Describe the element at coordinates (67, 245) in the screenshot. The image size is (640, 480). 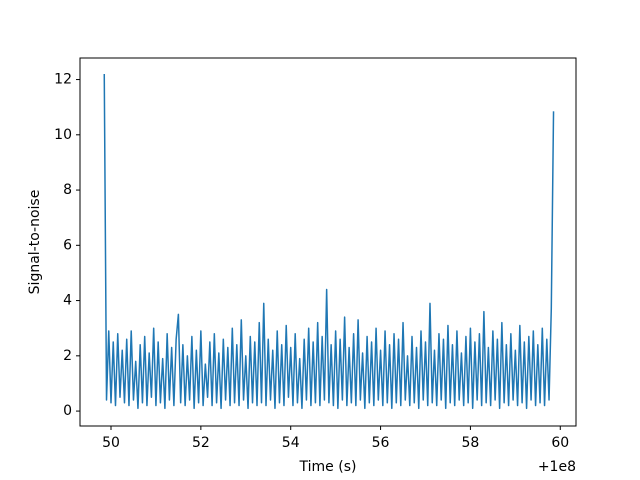
I see `y-tick-label: 6` at that location.